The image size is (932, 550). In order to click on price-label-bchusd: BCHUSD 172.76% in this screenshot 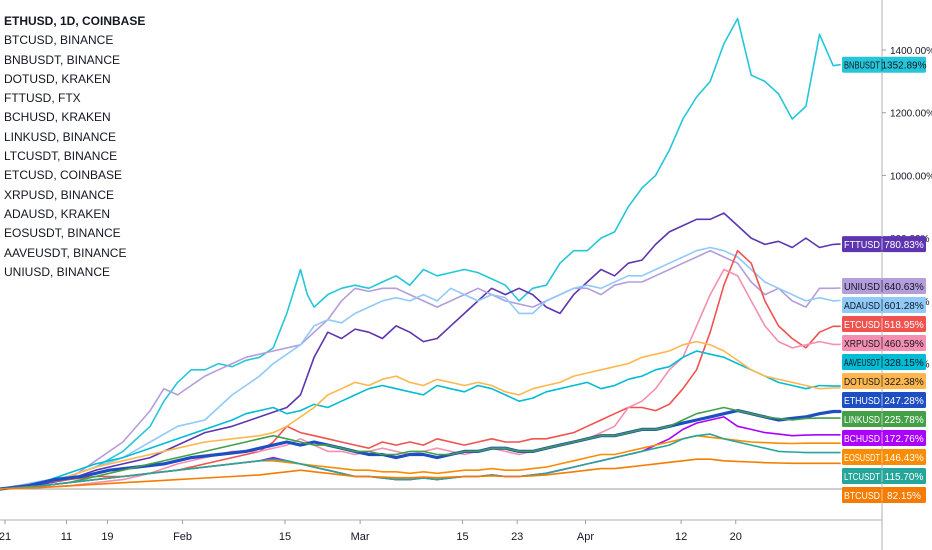, I will do `click(884, 438)`.